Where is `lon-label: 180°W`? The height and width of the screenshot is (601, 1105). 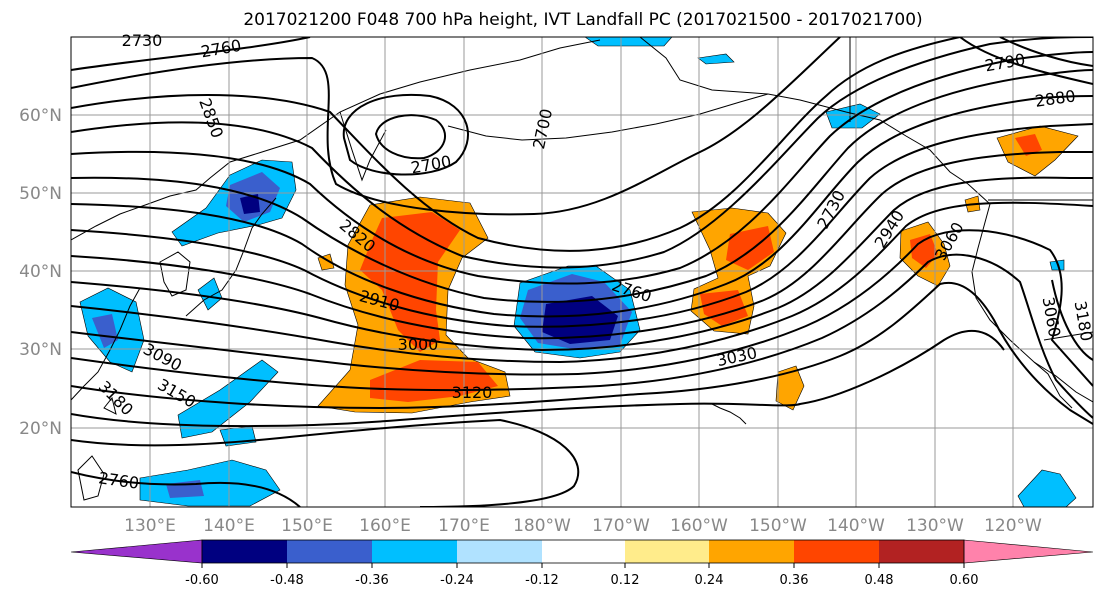 lon-label: 180°W is located at coordinates (542, 526).